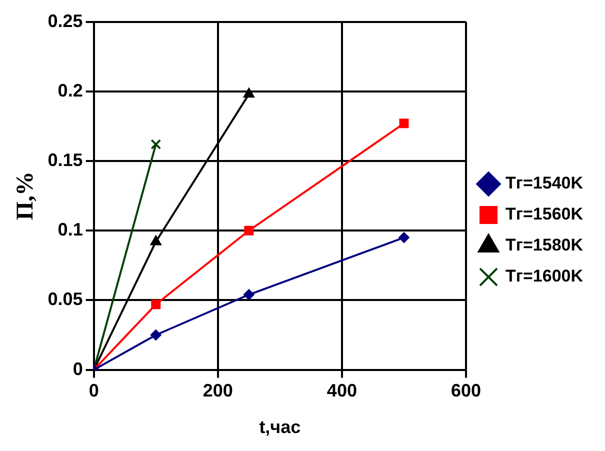 This screenshot has width=605, height=451. I want to click on y-tick-label: 0.25, so click(65, 20).